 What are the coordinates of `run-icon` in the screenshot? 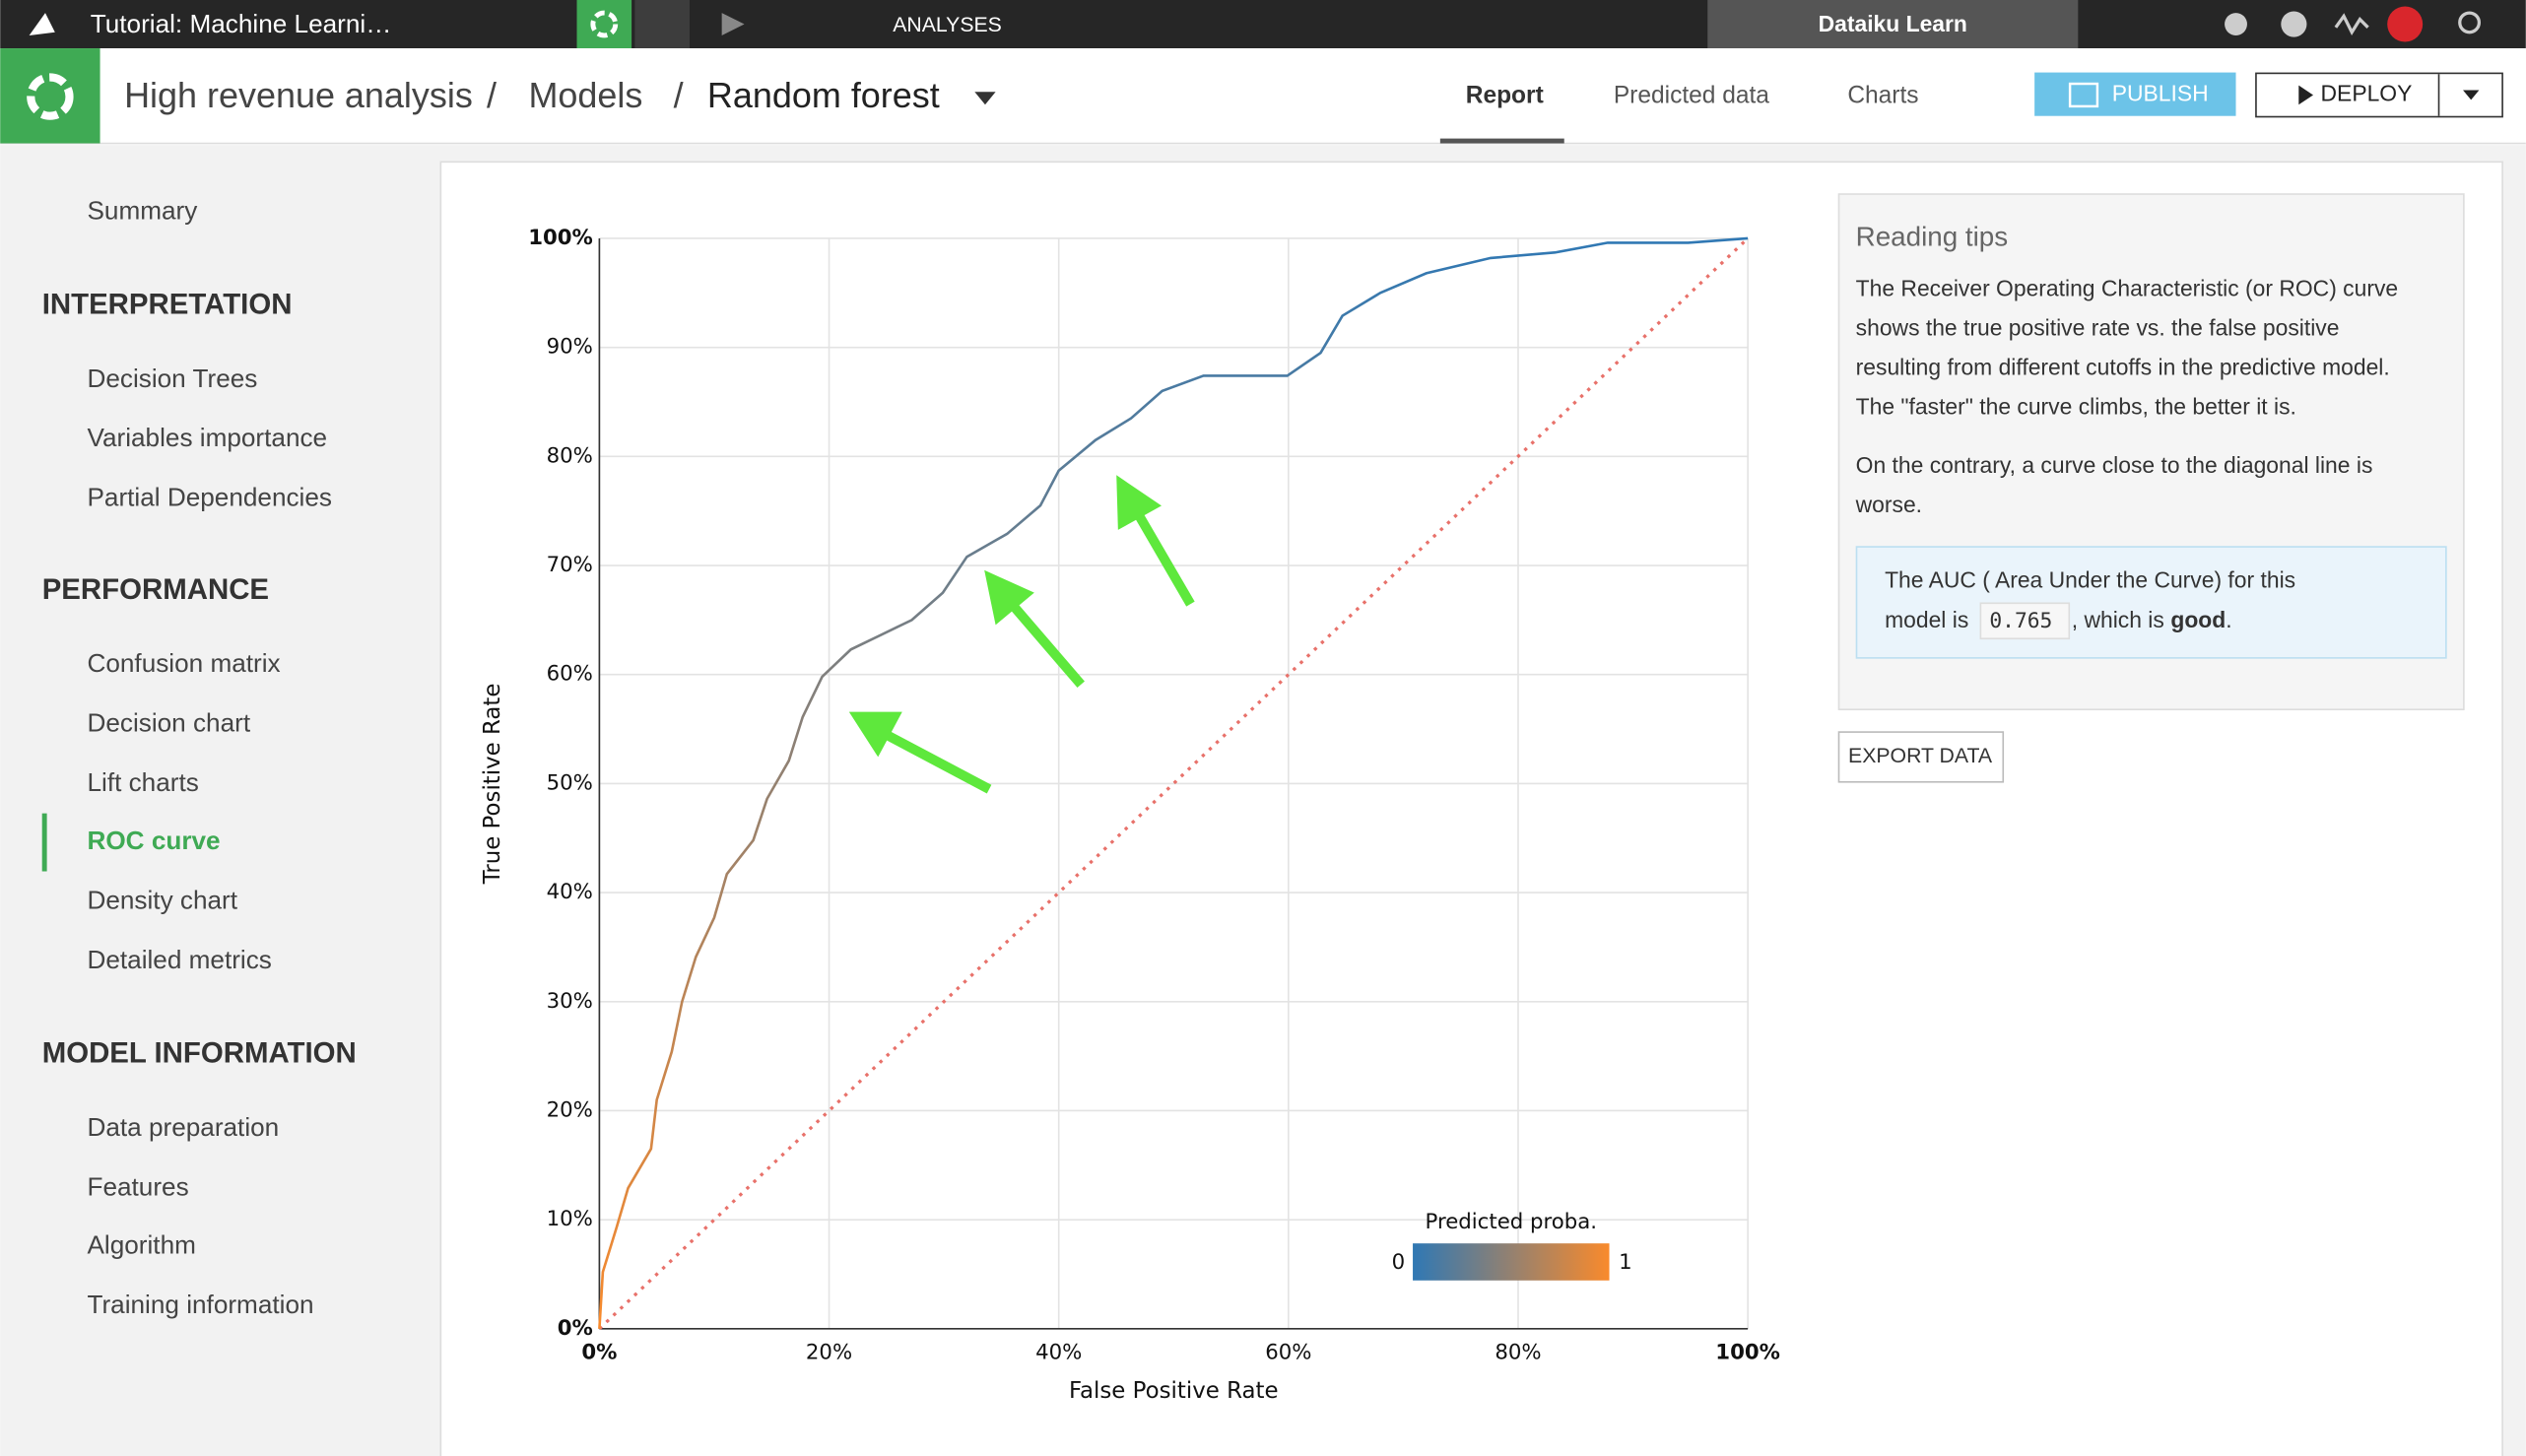 It's located at (733, 24).